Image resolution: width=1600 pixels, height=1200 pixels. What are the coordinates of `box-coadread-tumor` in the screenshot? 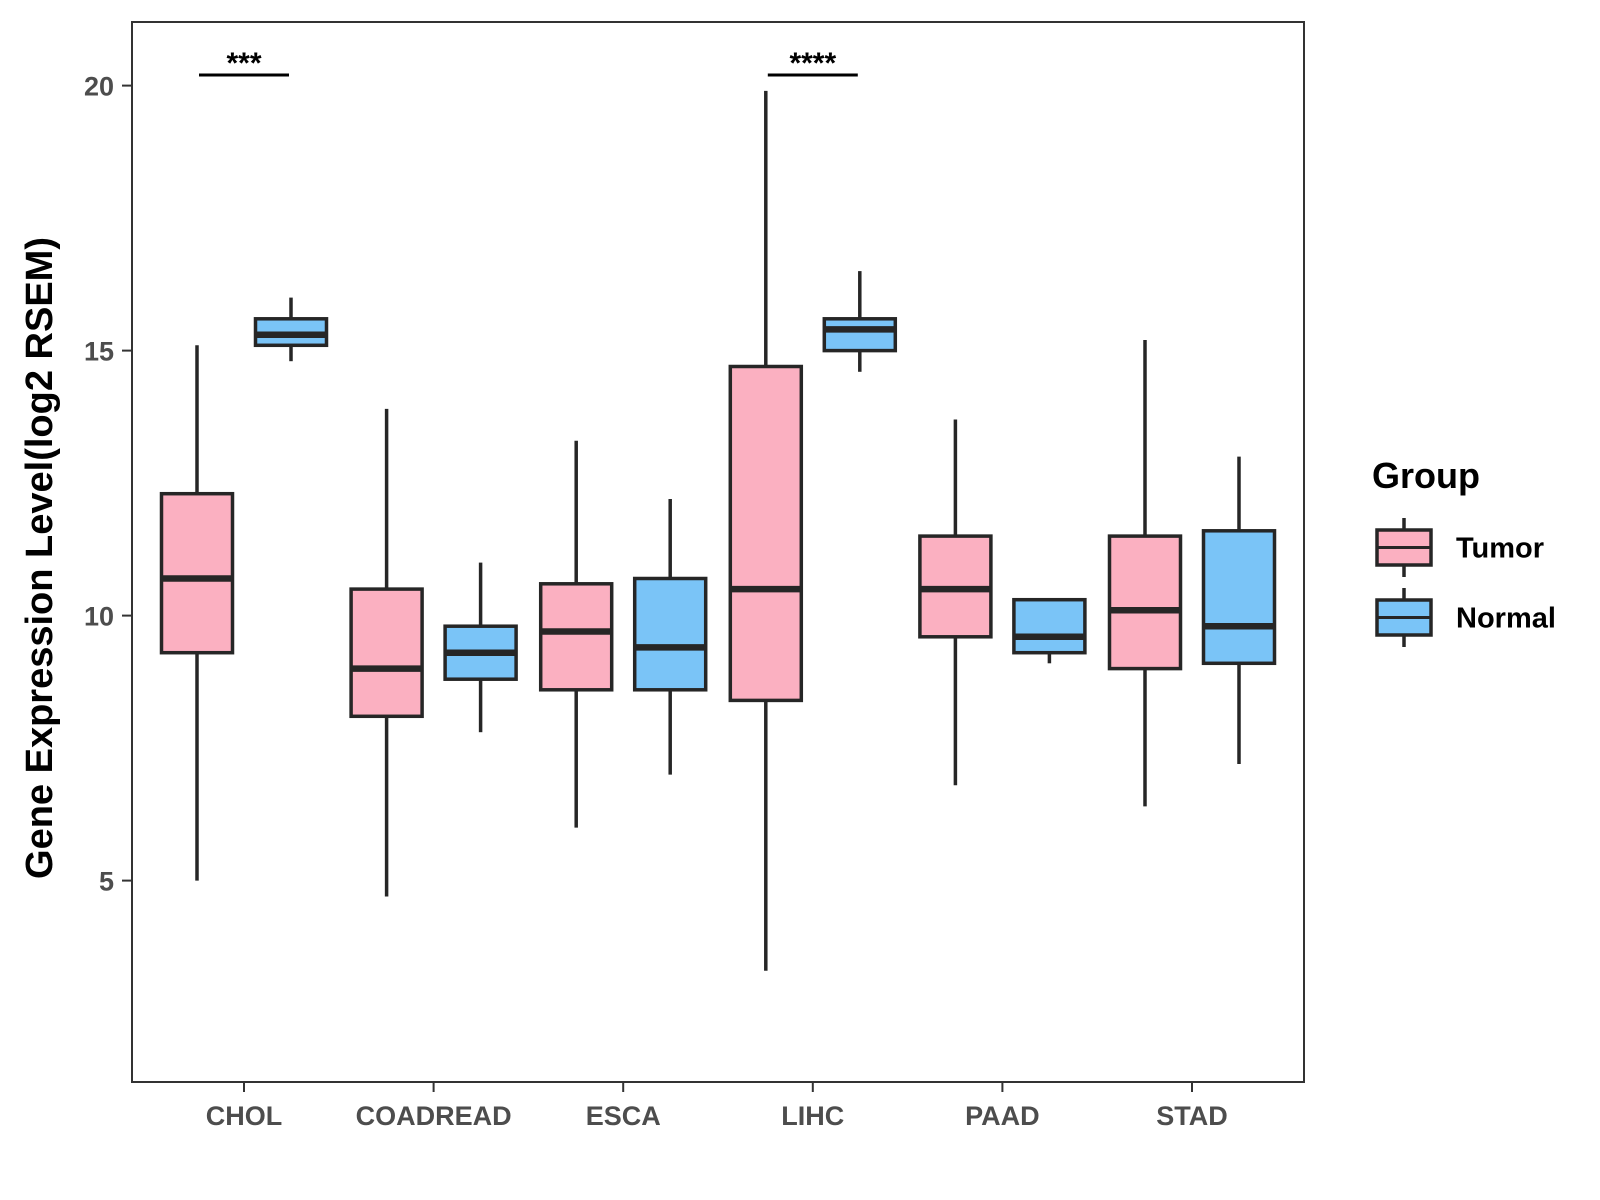 It's located at (386, 652).